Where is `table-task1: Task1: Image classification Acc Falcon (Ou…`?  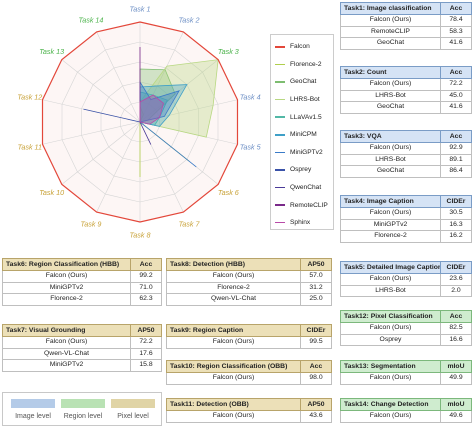
table-task1: Task1: Image classification Acc Falcon (Ou… is located at coordinates (406, 26).